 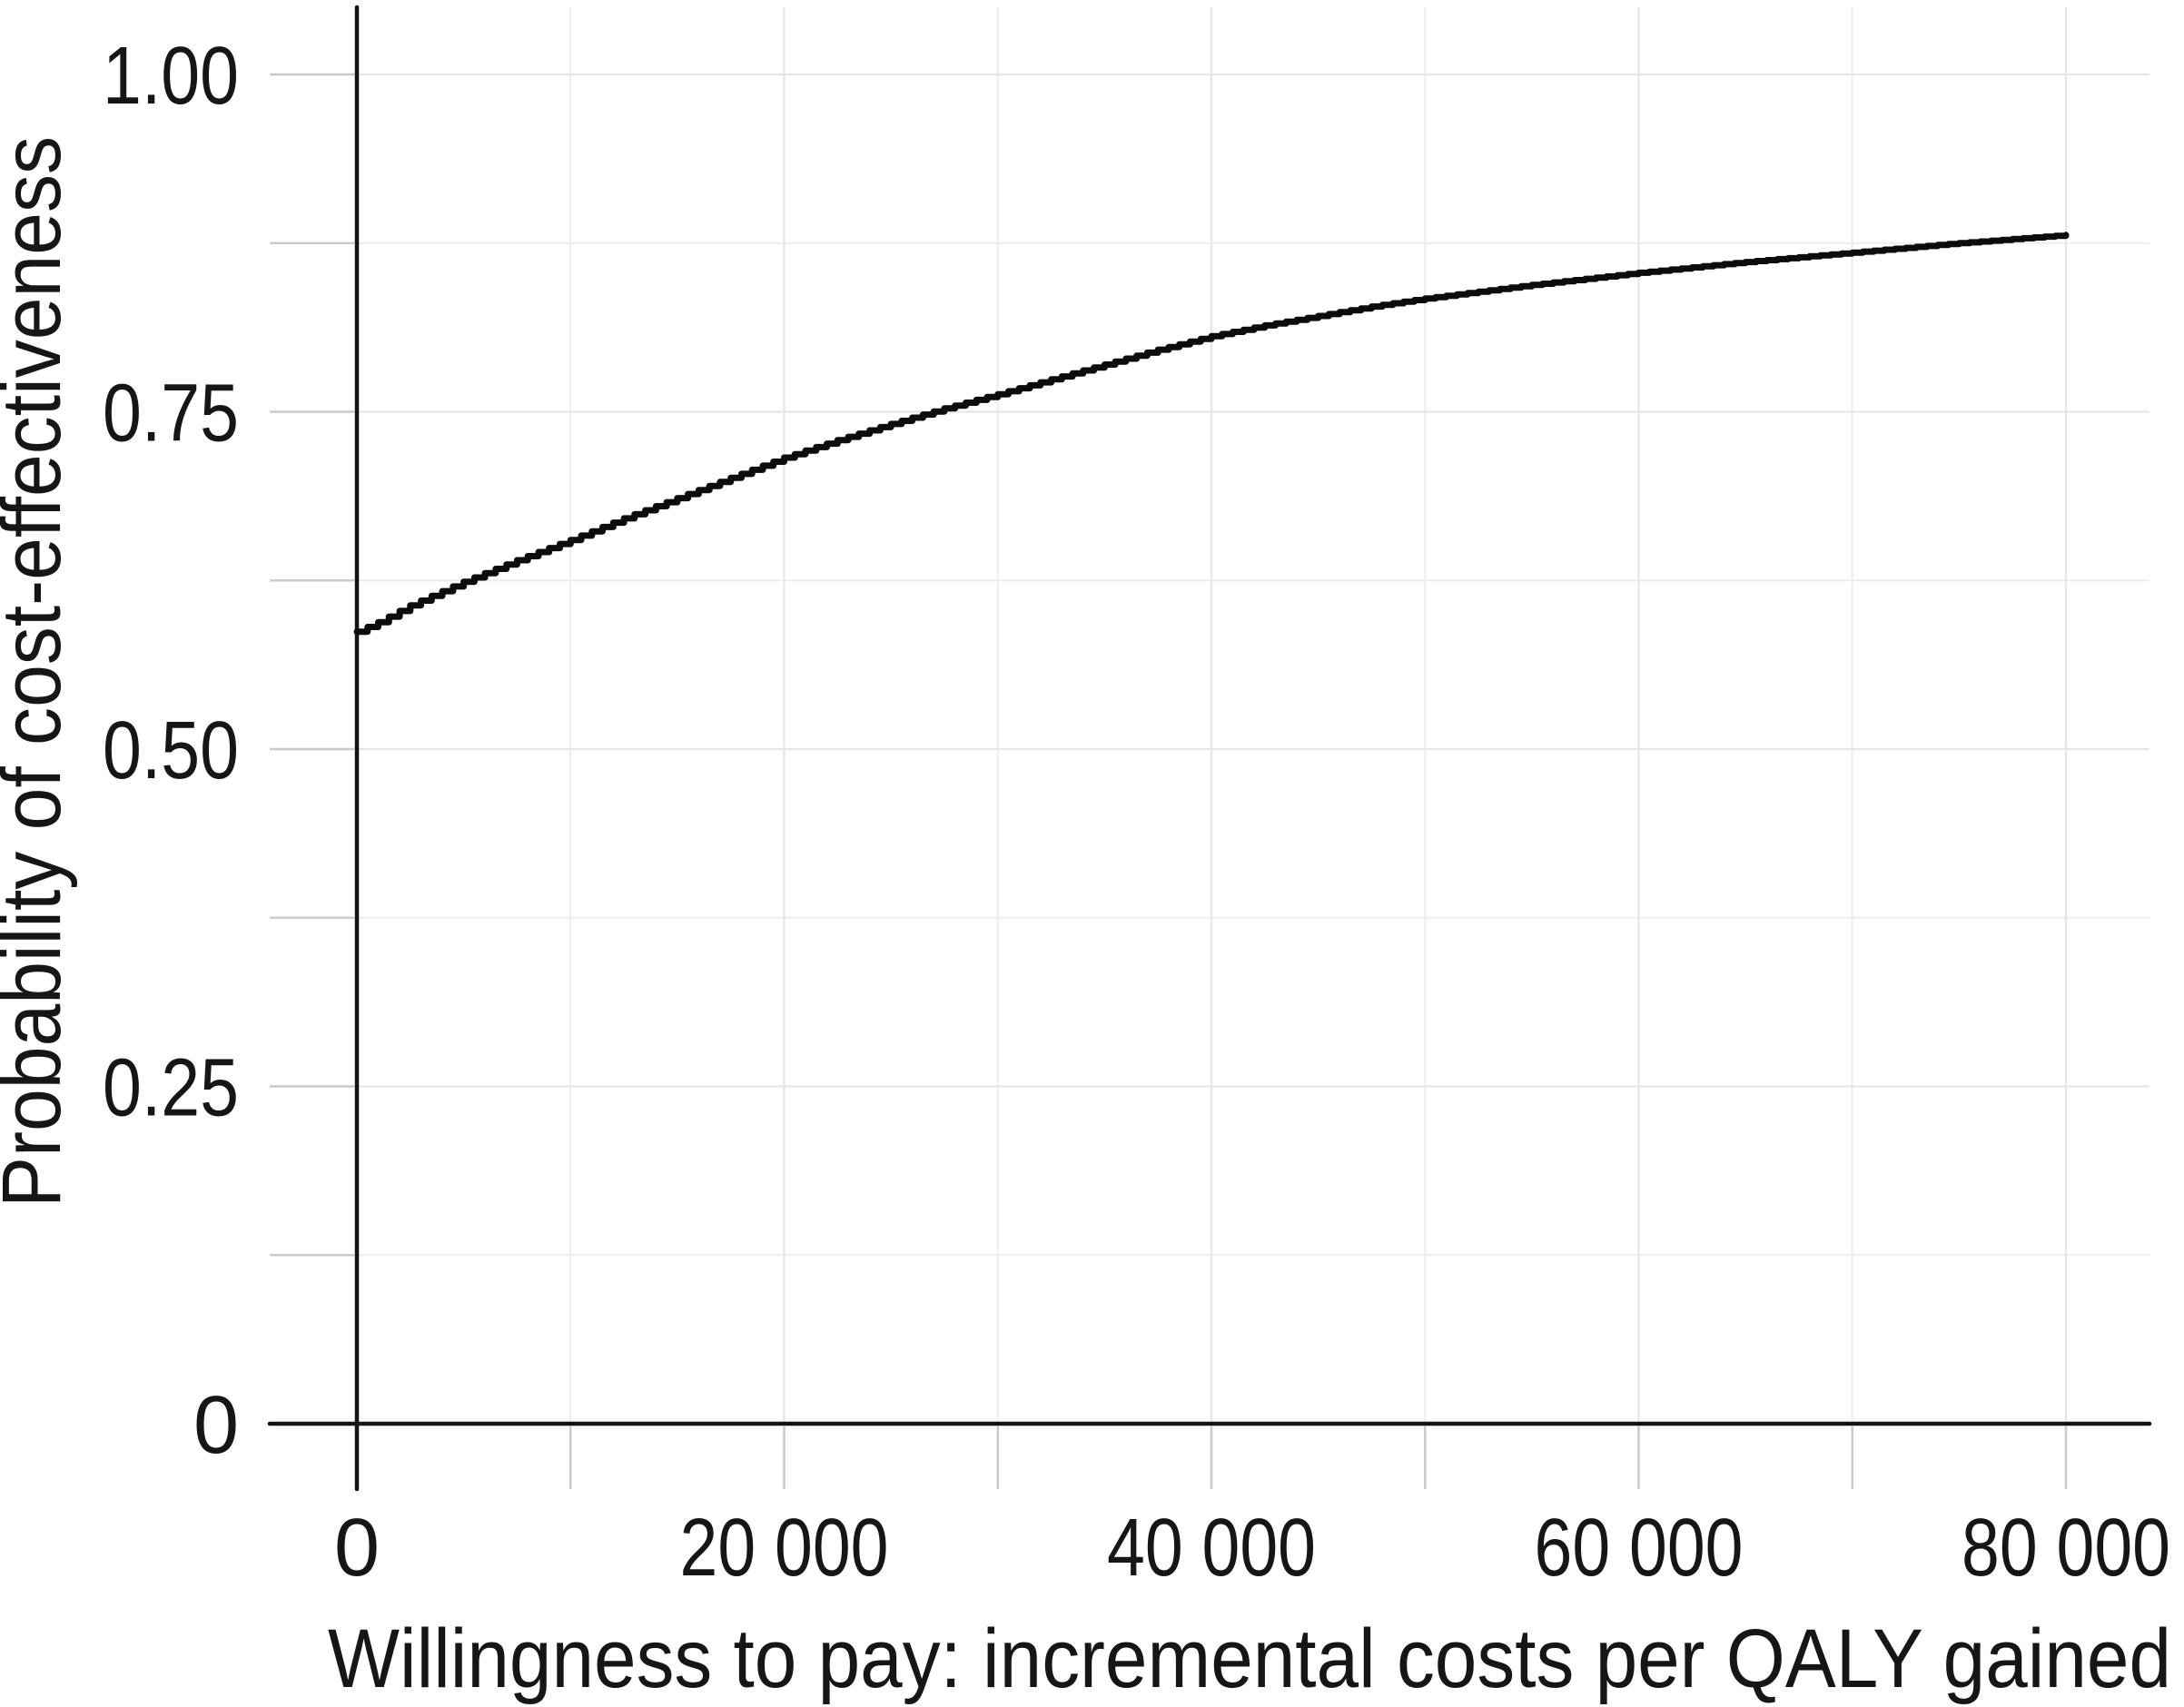 I want to click on y-tick-label: 0.75, so click(x=171, y=414).